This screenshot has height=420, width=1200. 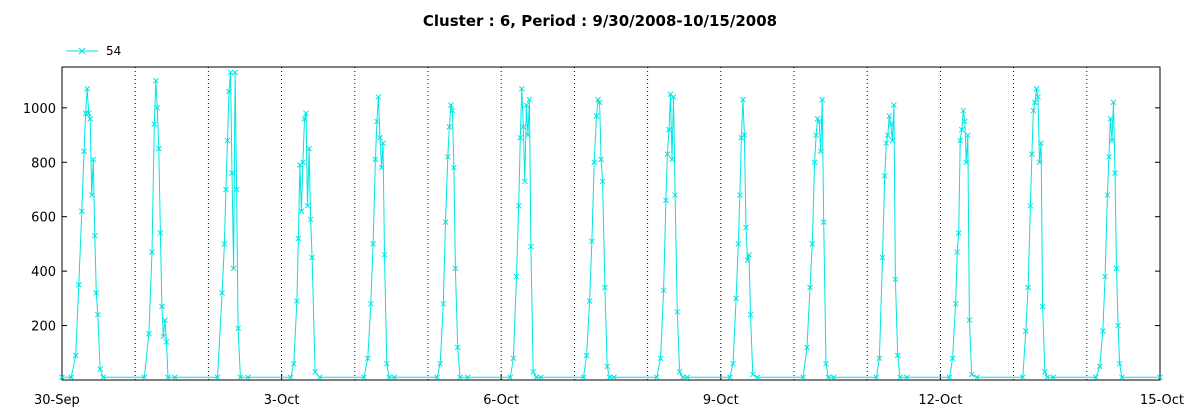 I want to click on legend-label: 54, so click(x=113, y=51).